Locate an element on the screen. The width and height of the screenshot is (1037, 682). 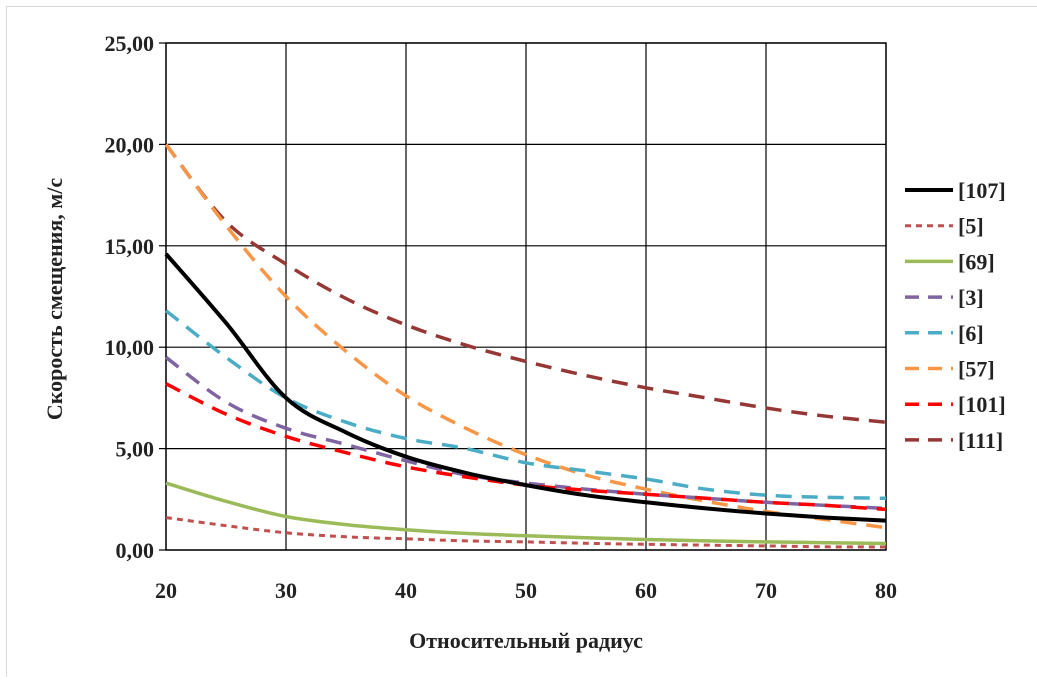
legend-label-6: [6] is located at coordinates (971, 333).